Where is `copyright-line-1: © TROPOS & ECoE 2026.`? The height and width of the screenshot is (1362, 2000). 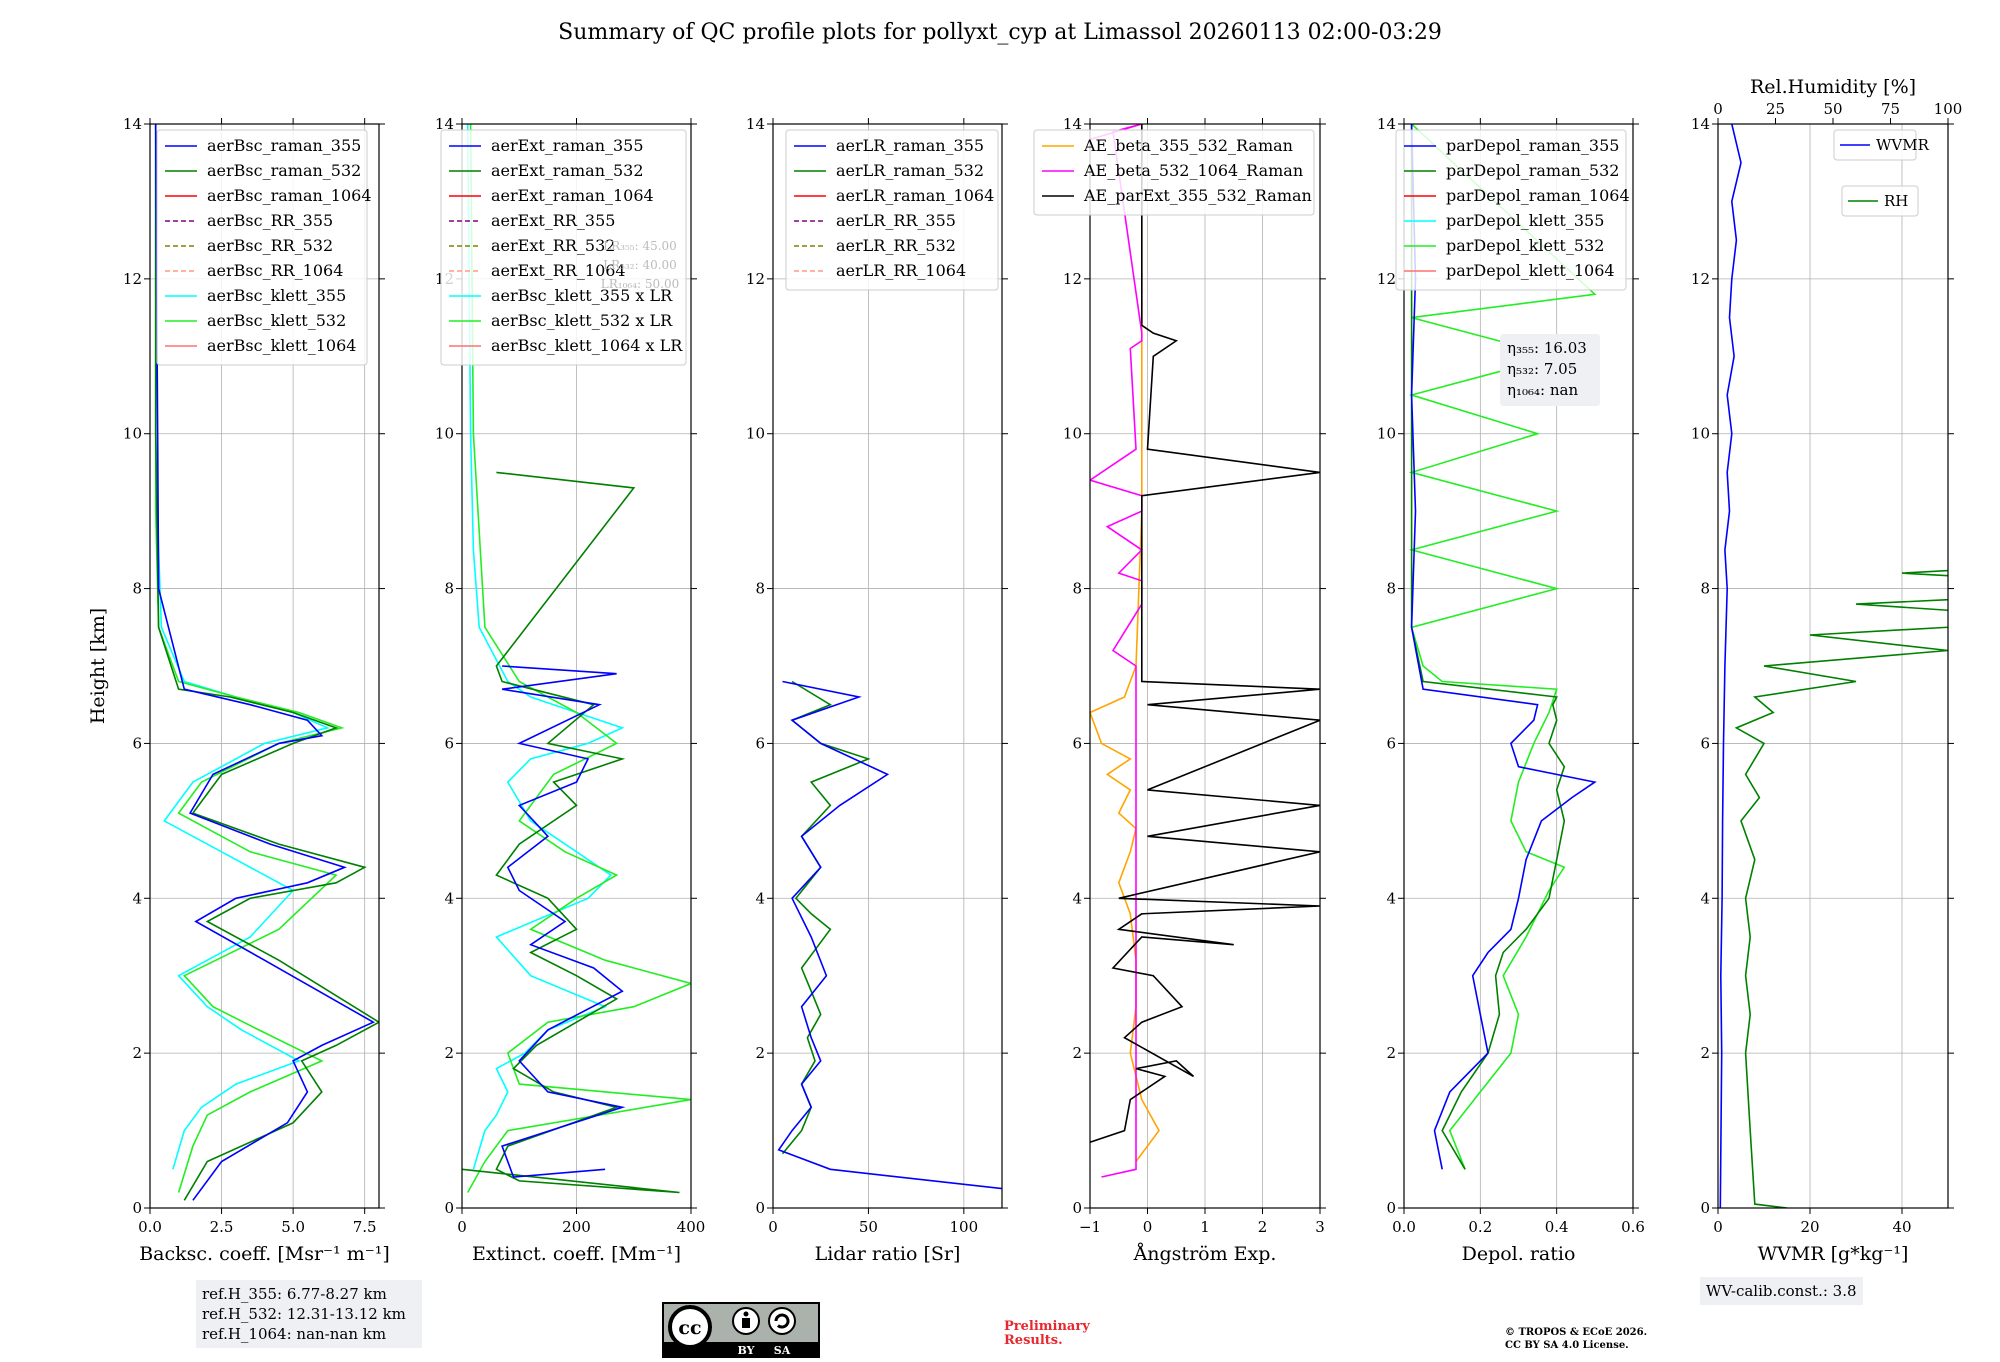 copyright-line-1: © TROPOS & ECoE 2026. is located at coordinates (1576, 1332).